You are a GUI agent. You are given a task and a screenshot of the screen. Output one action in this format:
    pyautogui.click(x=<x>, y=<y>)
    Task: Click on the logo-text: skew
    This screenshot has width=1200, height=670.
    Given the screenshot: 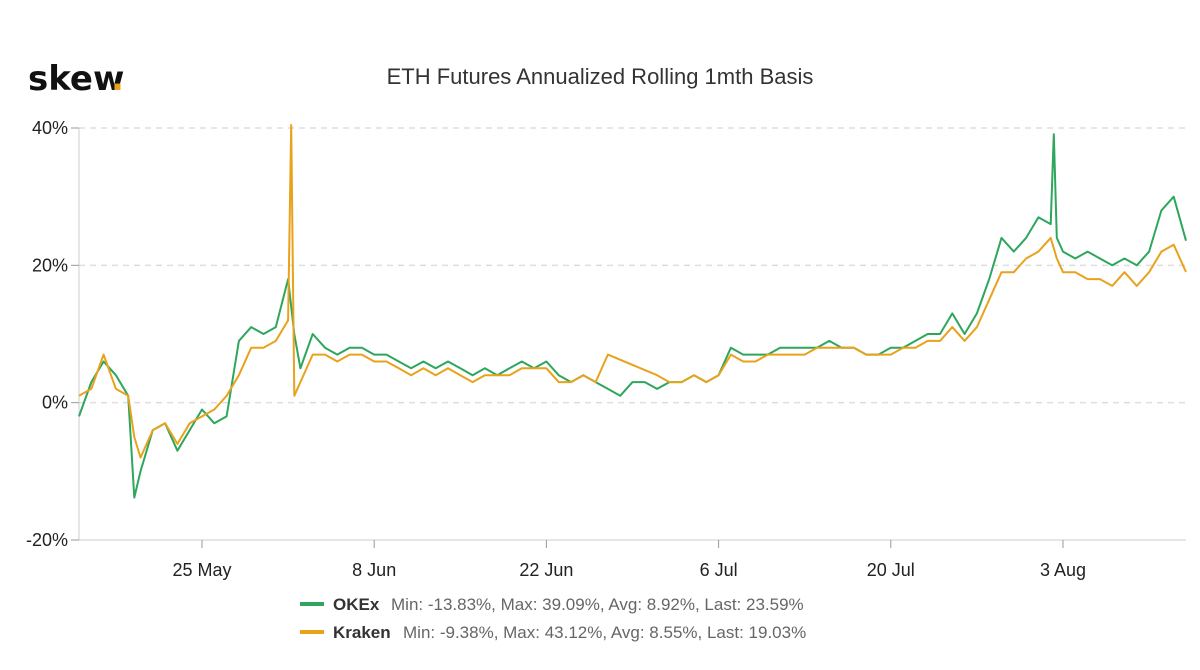 What is the action you would take?
    pyautogui.click(x=76, y=79)
    